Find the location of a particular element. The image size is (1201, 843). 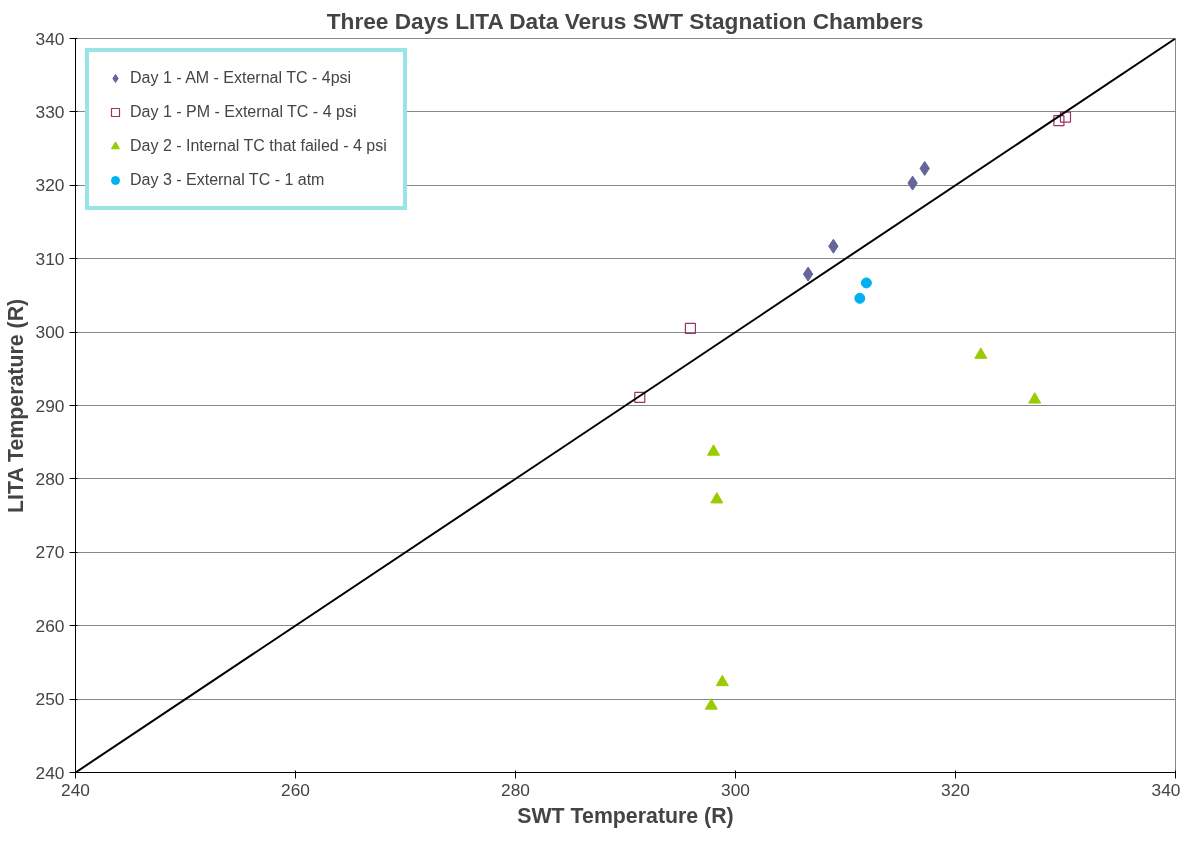

legend-label: Day 1 - PM - External TC - 4 psi is located at coordinates (243, 112).